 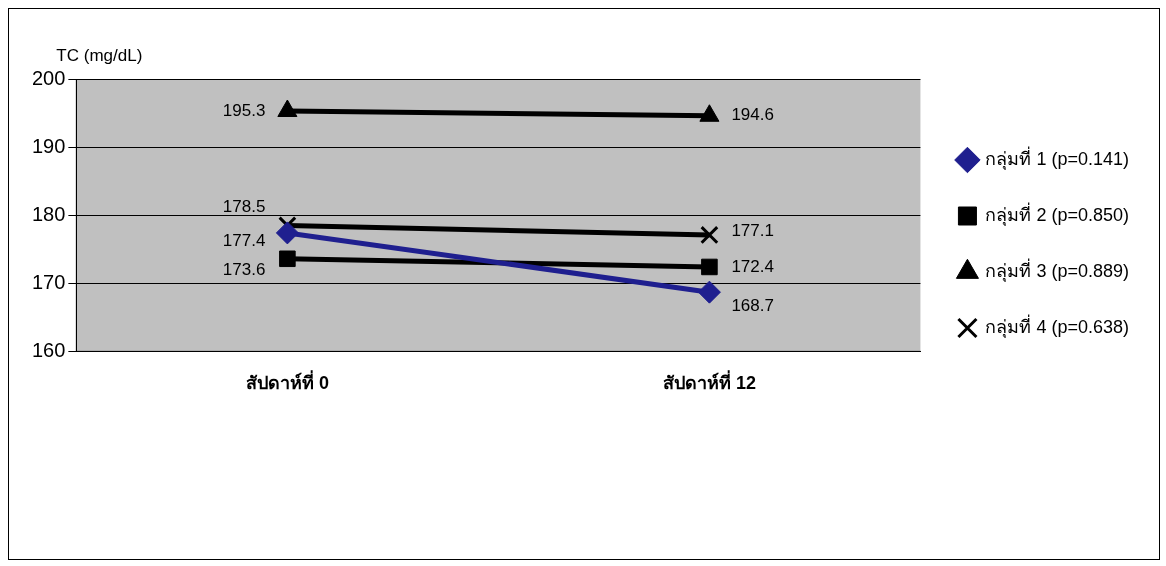 I want to click on legend-label: กลุ่มที่ 3 (p=0.889), so click(x=1057, y=269).